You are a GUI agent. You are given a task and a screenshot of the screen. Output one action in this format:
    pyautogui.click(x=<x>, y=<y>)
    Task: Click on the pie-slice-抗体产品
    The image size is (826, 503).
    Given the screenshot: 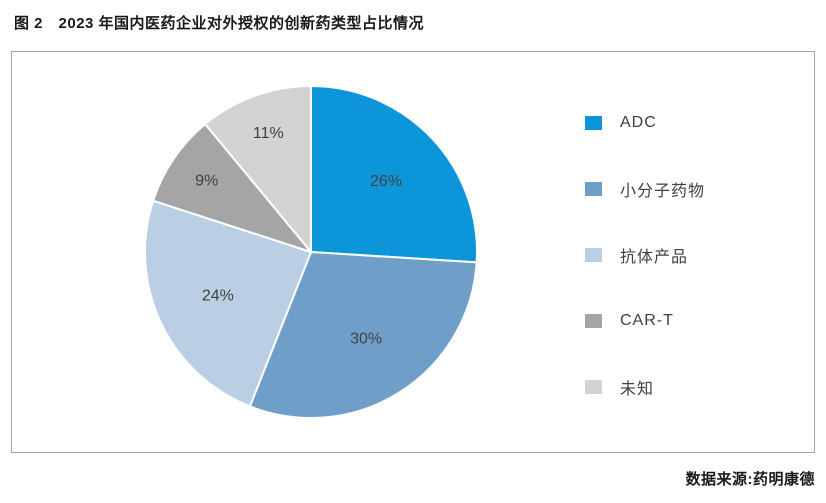 What is the action you would take?
    pyautogui.click(x=227, y=303)
    